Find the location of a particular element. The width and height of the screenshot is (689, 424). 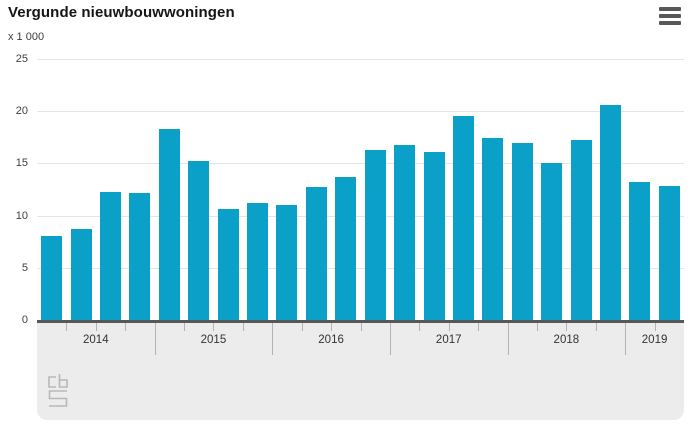

y-axis-unit-label: x 1 000 is located at coordinates (26, 37).